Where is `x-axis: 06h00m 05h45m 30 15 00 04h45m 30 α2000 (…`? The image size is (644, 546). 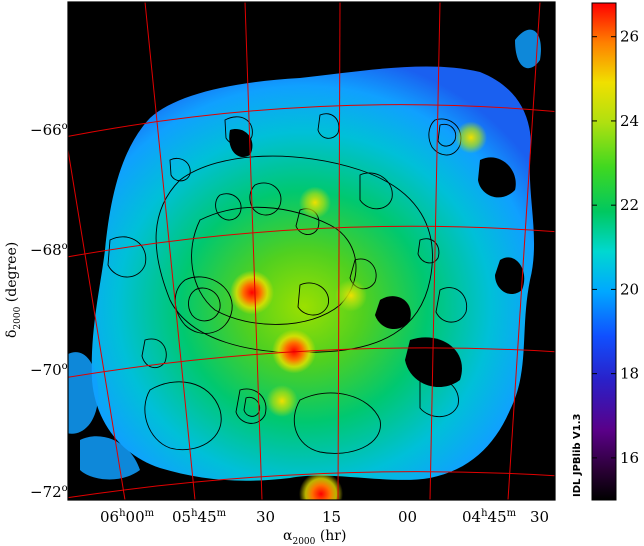
x-axis: 06h00m 05h45m 30 15 00 04h45m 30 α2000 (… is located at coordinates (324, 527).